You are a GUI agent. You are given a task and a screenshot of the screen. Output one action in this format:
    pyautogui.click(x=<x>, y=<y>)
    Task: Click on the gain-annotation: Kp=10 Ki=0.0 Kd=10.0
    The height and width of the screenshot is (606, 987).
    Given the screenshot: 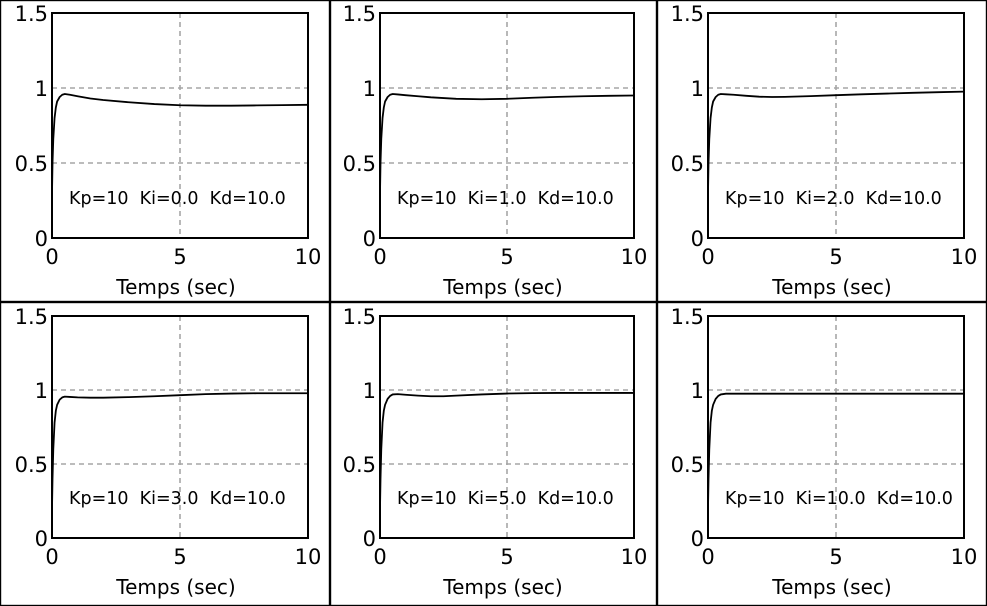 What is the action you would take?
    pyautogui.click(x=177, y=199)
    